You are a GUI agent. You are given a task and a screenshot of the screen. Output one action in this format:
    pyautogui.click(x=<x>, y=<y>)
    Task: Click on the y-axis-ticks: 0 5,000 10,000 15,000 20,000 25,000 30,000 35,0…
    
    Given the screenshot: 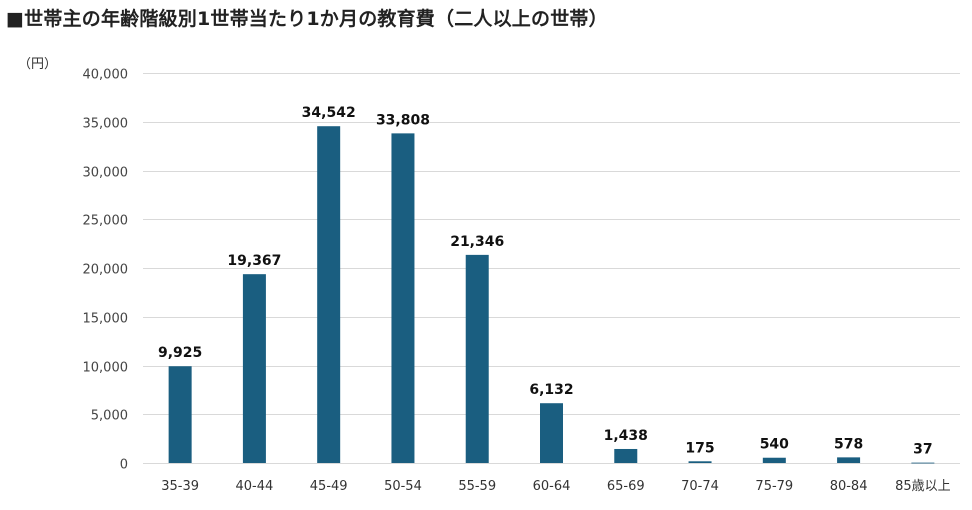 What is the action you would take?
    pyautogui.click(x=106, y=270)
    